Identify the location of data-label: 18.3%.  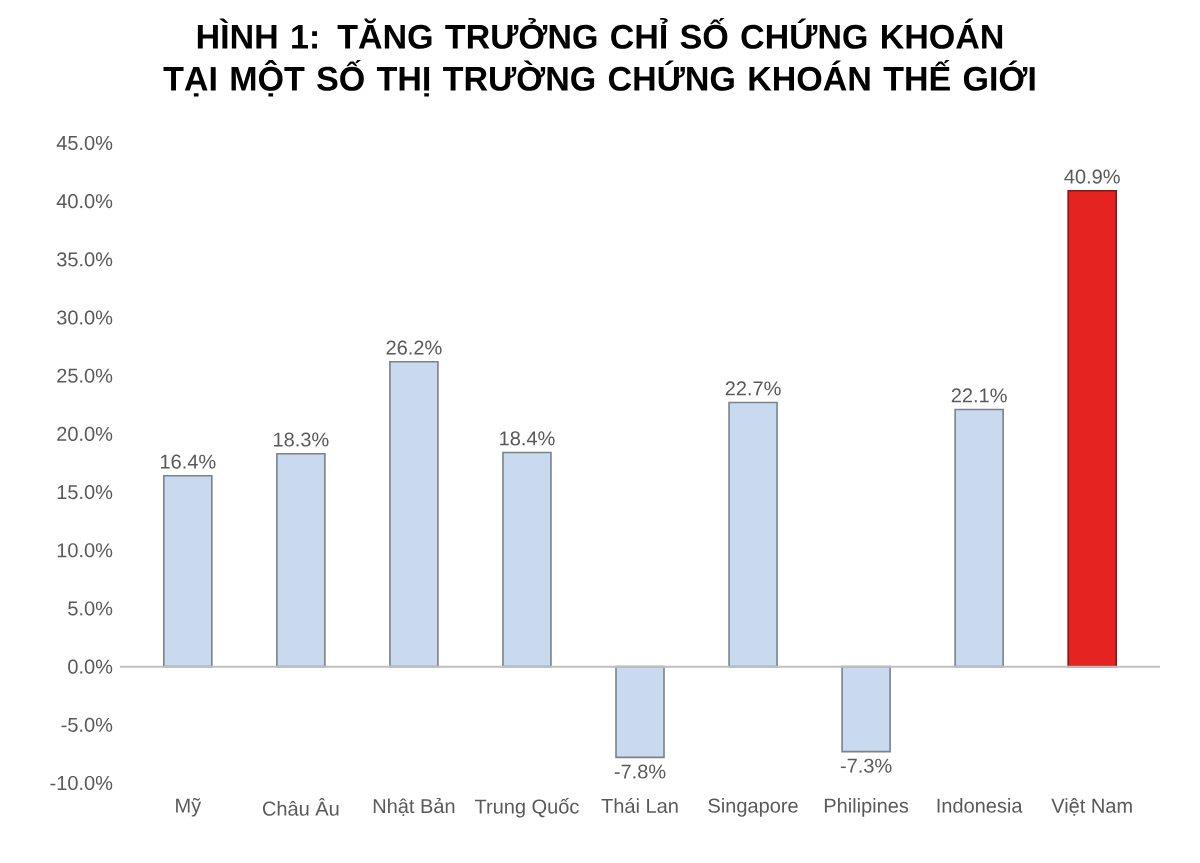
(301, 439).